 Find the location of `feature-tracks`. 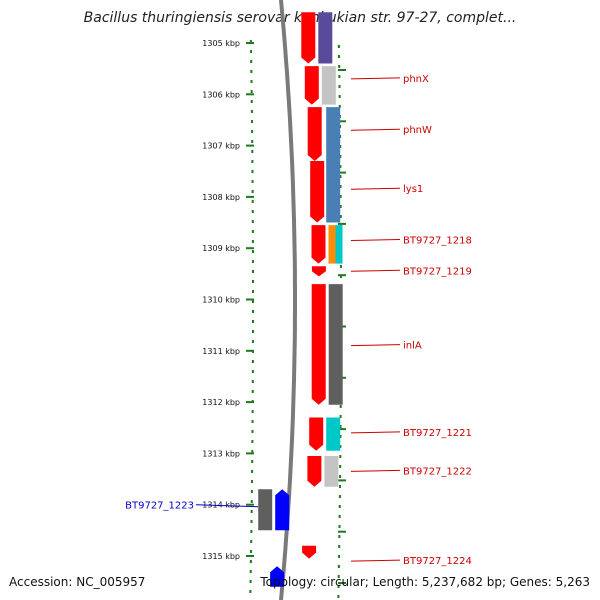

feature-tracks is located at coordinates (300, 299).